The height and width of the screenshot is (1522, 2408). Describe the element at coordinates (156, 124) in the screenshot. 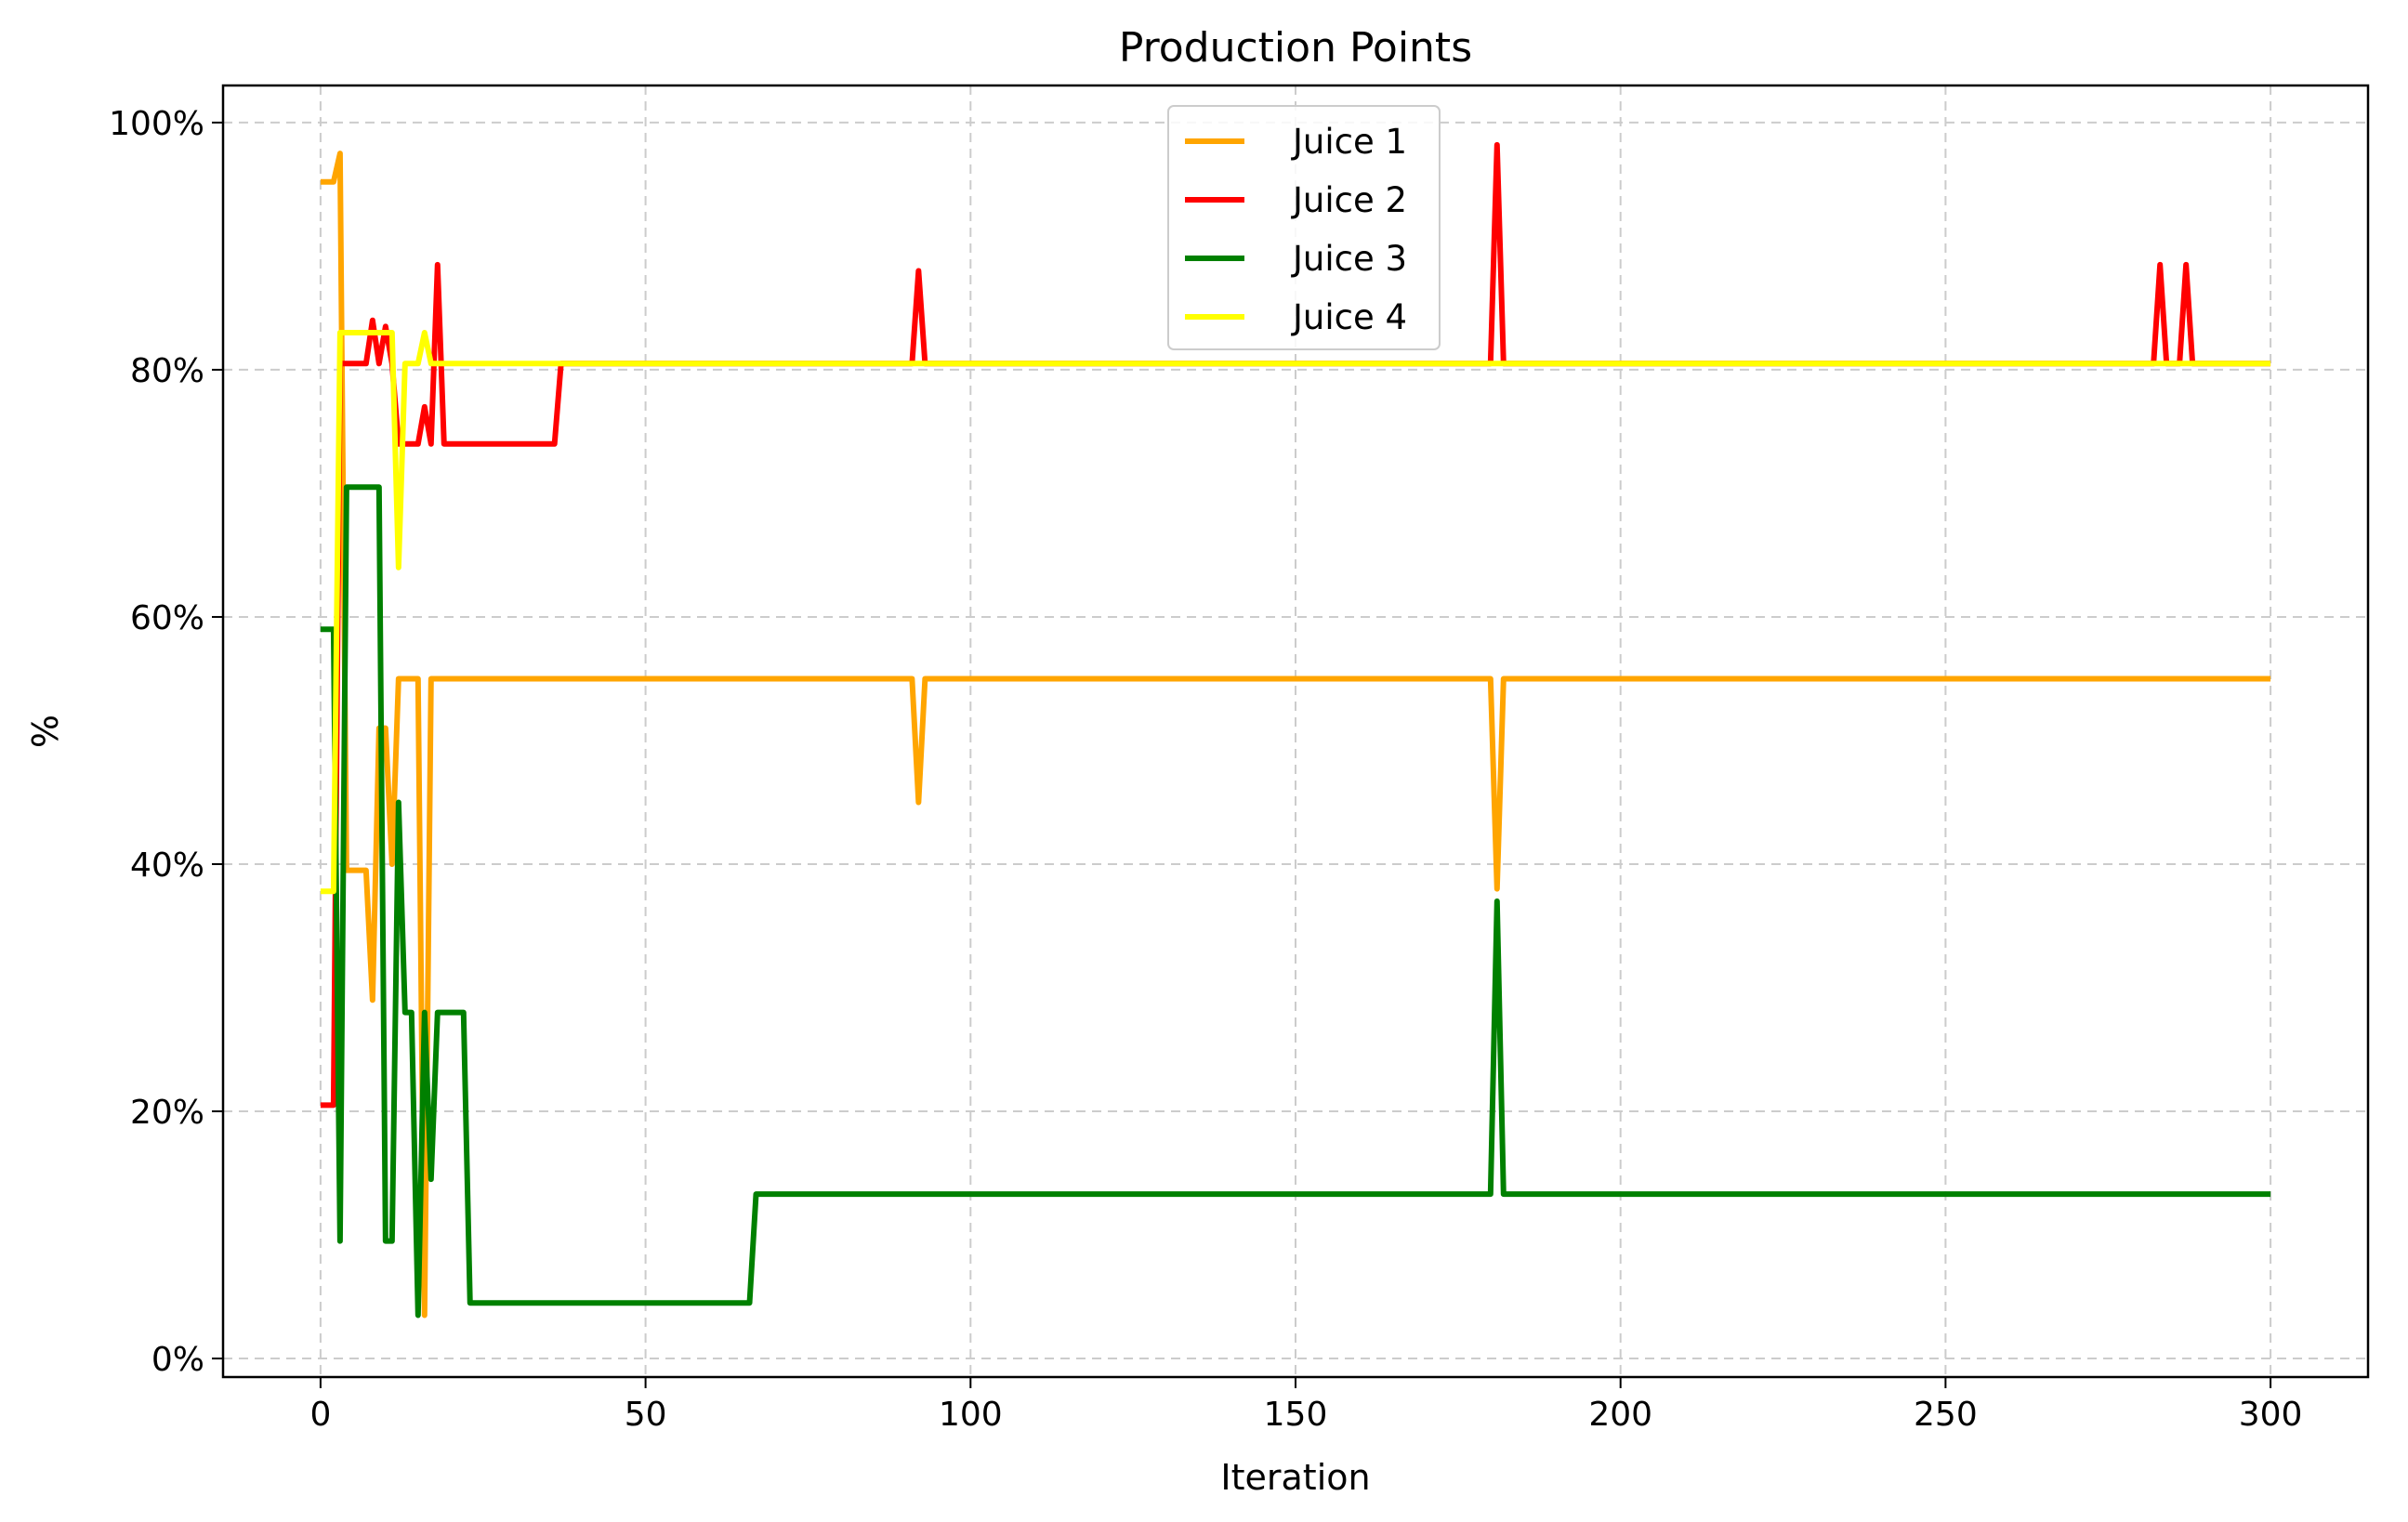

I see `y-tick-label: 100%` at that location.